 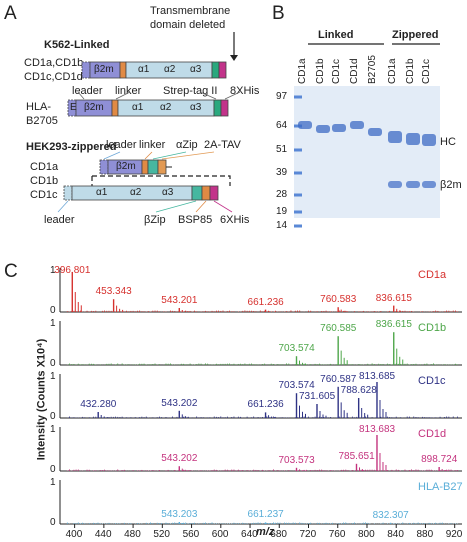 What do you see at coordinates (161, 534) in the screenshot?
I see `x-tick-label: 520` at bounding box center [161, 534].